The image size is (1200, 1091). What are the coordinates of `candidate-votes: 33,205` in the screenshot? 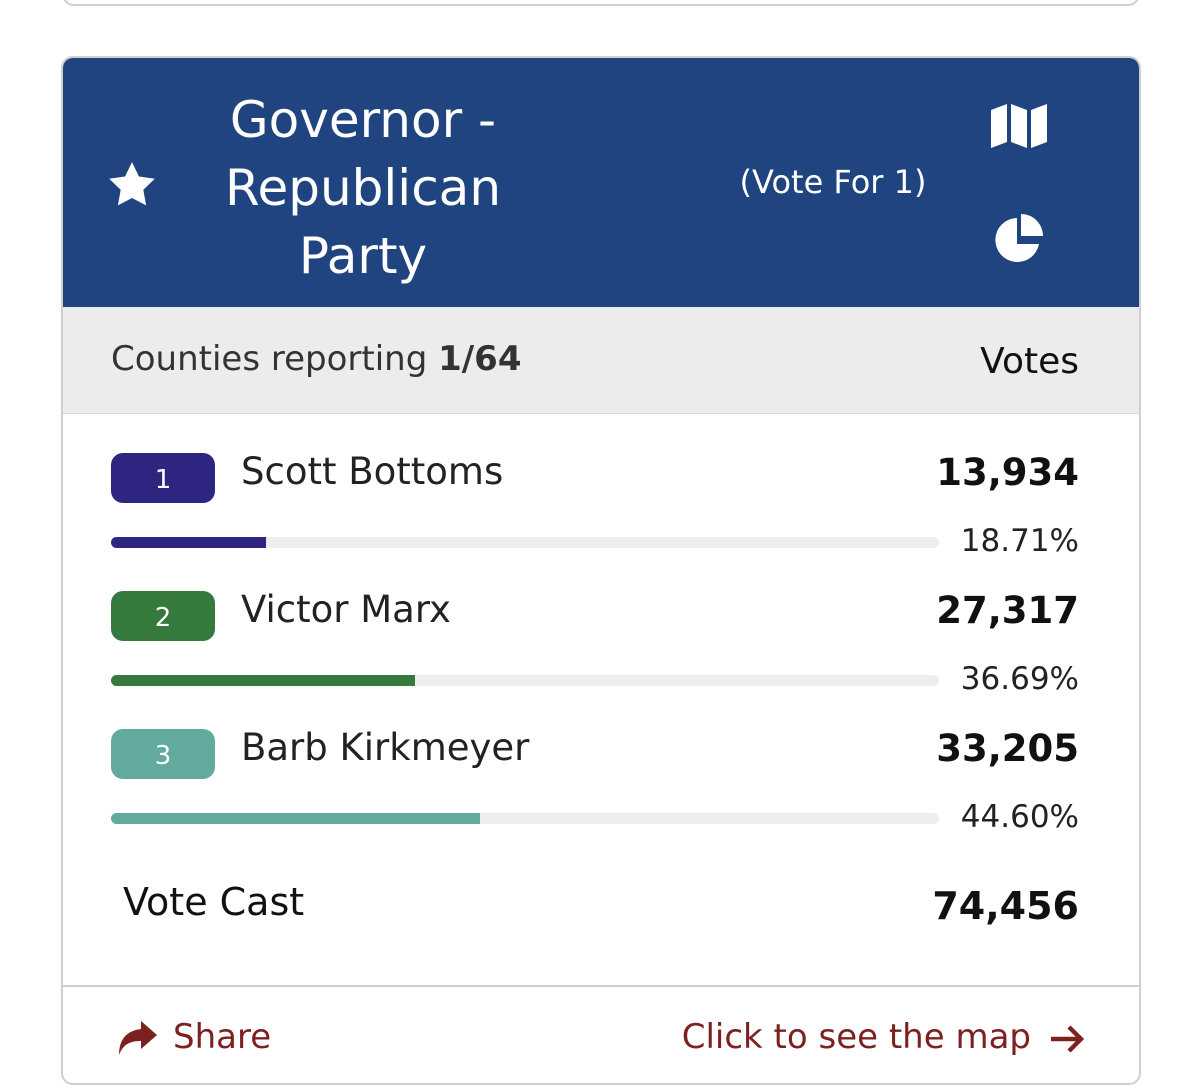 It's located at (1007, 748).